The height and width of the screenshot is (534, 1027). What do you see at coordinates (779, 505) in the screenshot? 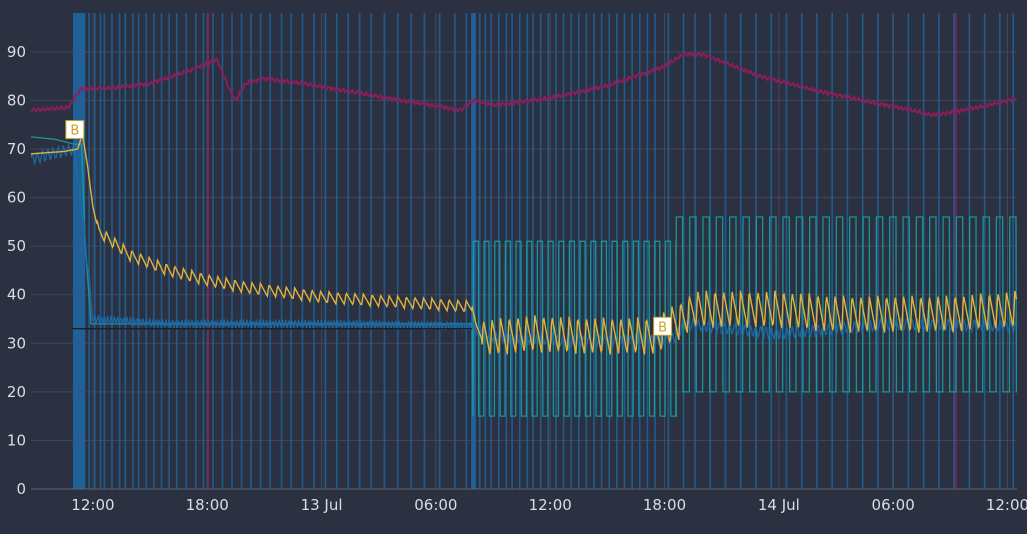
I see `x-tick-label-6: 14 Jul` at bounding box center [779, 505].